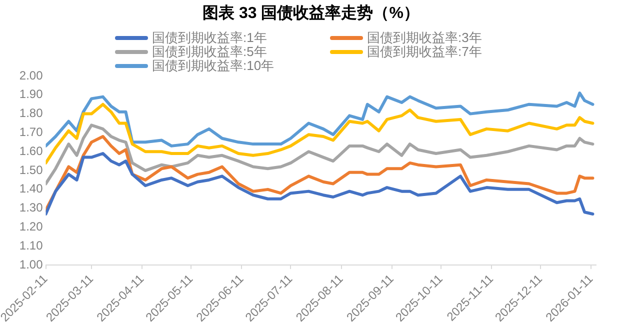  What do you see at coordinates (311, 13) in the screenshot?
I see `chart-title: 图表 33 国债收益率走势（%）` at bounding box center [311, 13].